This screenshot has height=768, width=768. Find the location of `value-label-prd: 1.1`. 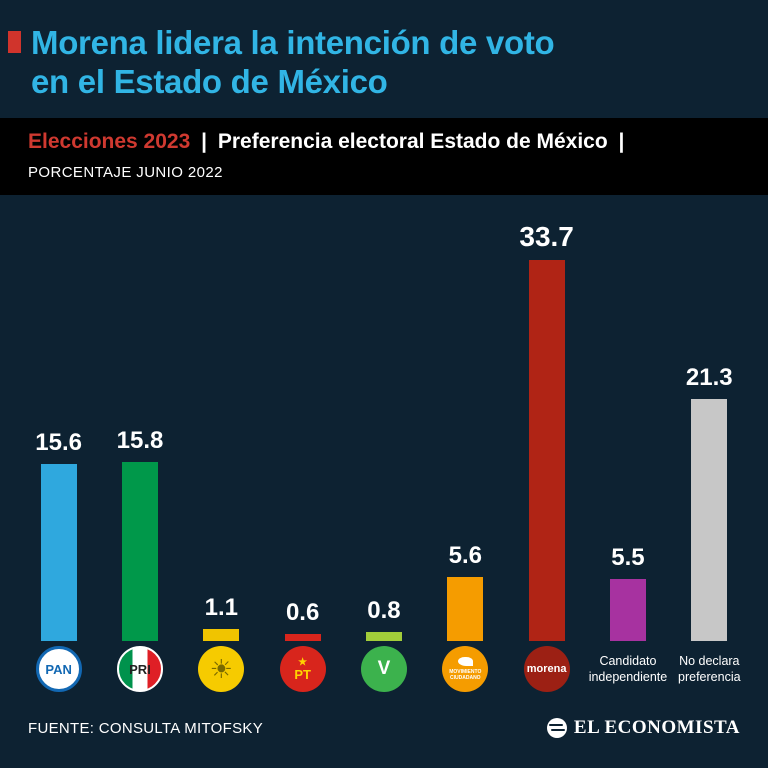

value-label-prd: 1.1 is located at coordinates (221, 608).